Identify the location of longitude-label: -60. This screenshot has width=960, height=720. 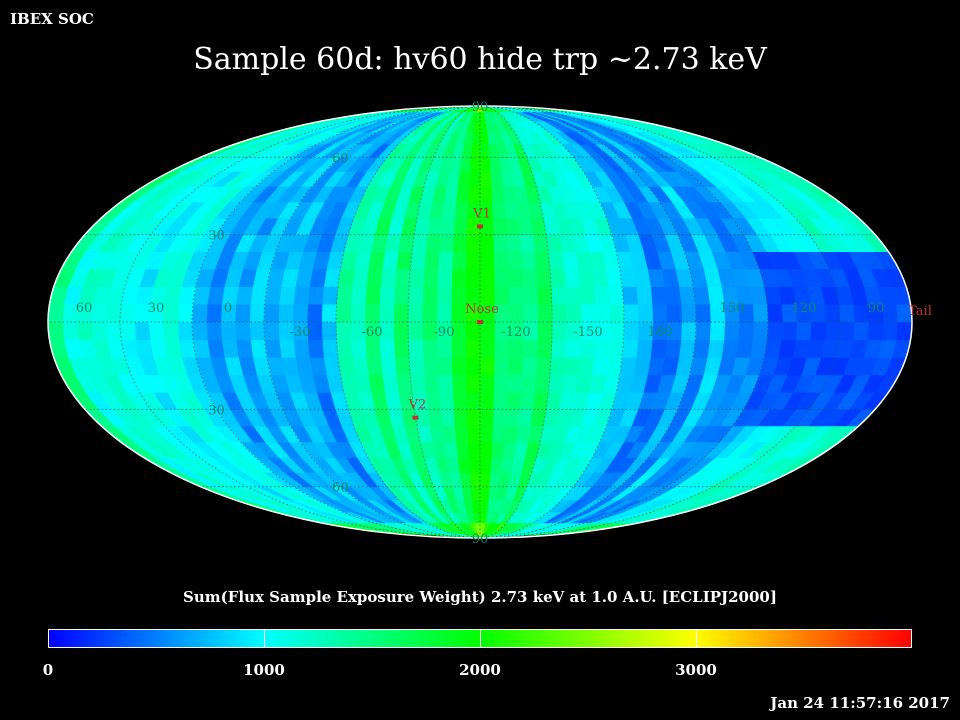
(372, 332).